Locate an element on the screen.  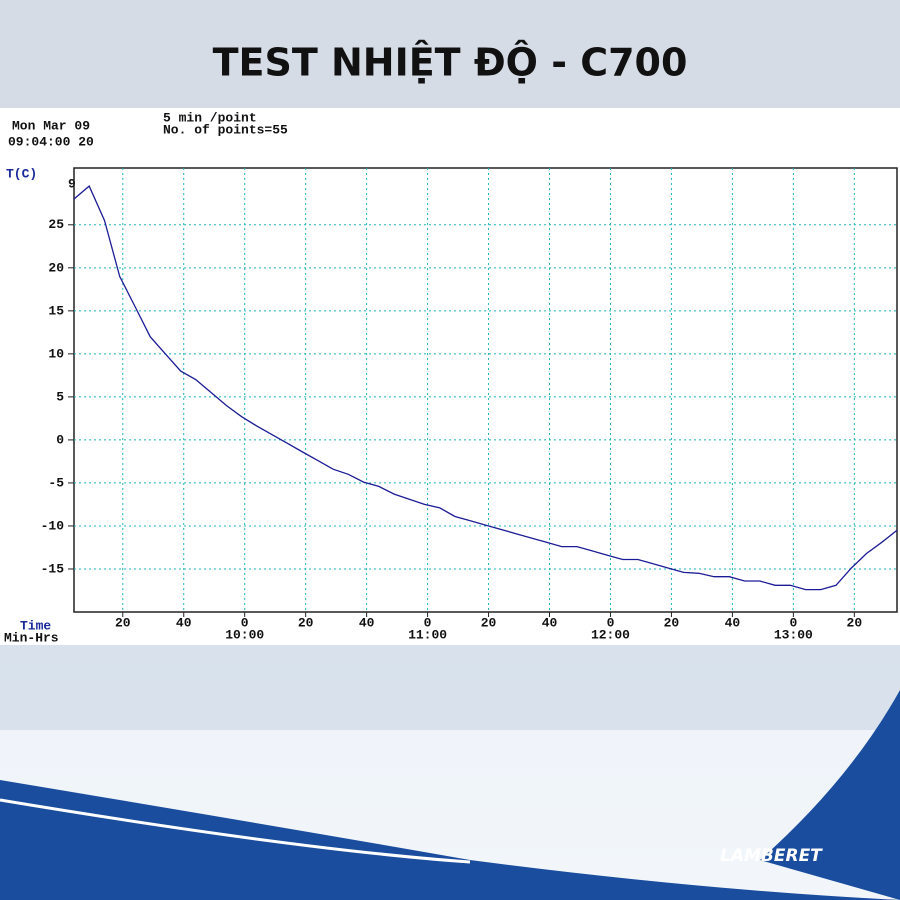
x-axis-label: Min-Hrs is located at coordinates (31, 637).